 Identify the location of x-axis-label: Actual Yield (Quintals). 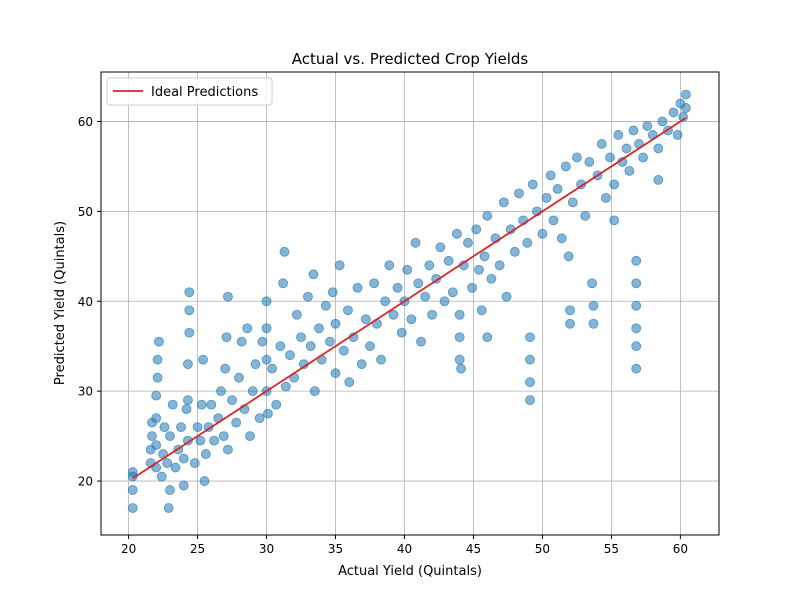
(410, 571).